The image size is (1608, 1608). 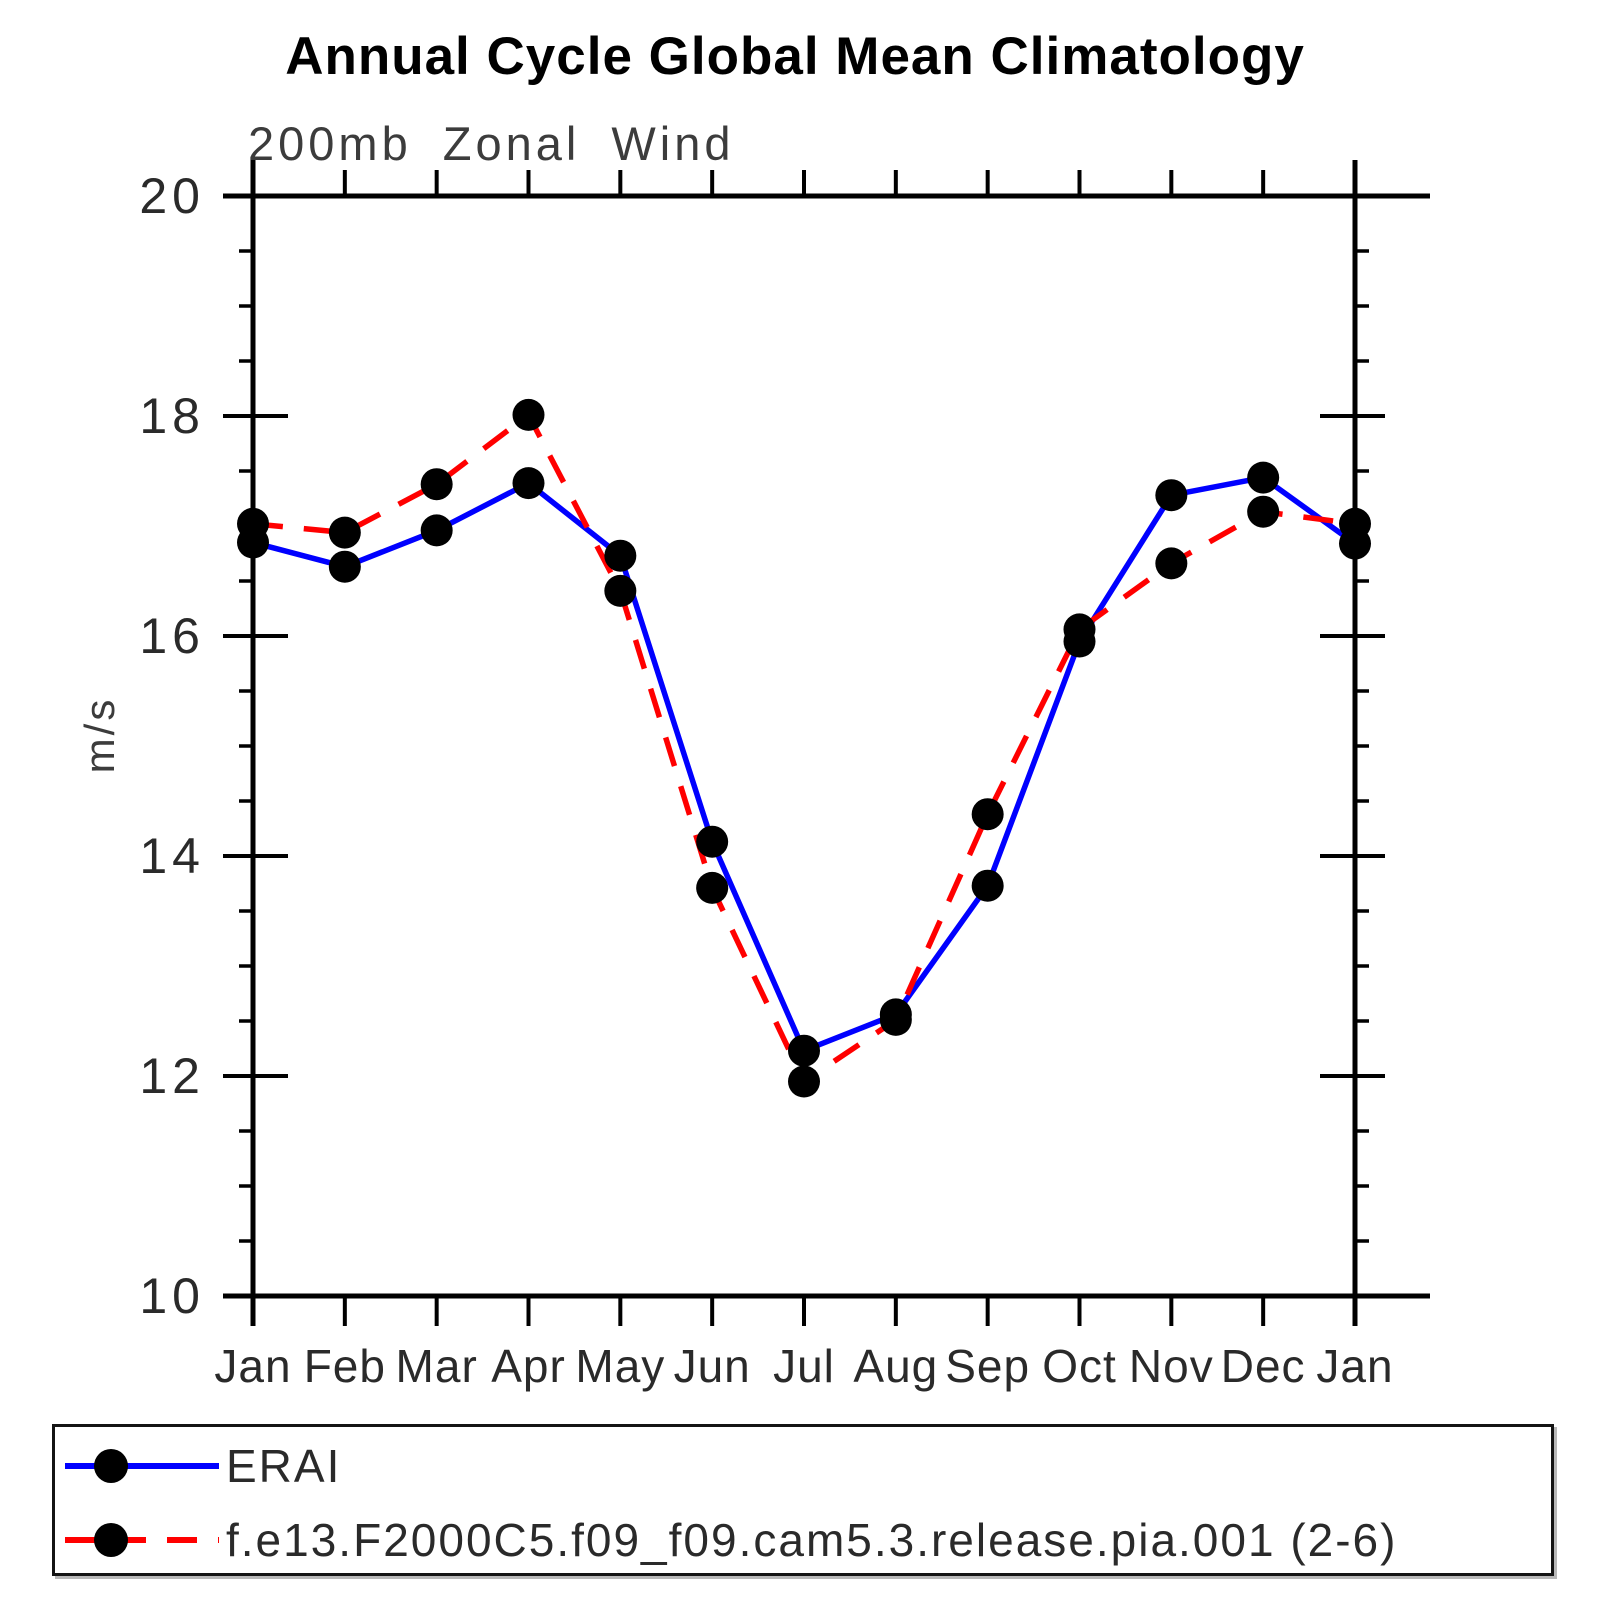 I want to click on x-tick-label: Dec, so click(x=1263, y=1366).